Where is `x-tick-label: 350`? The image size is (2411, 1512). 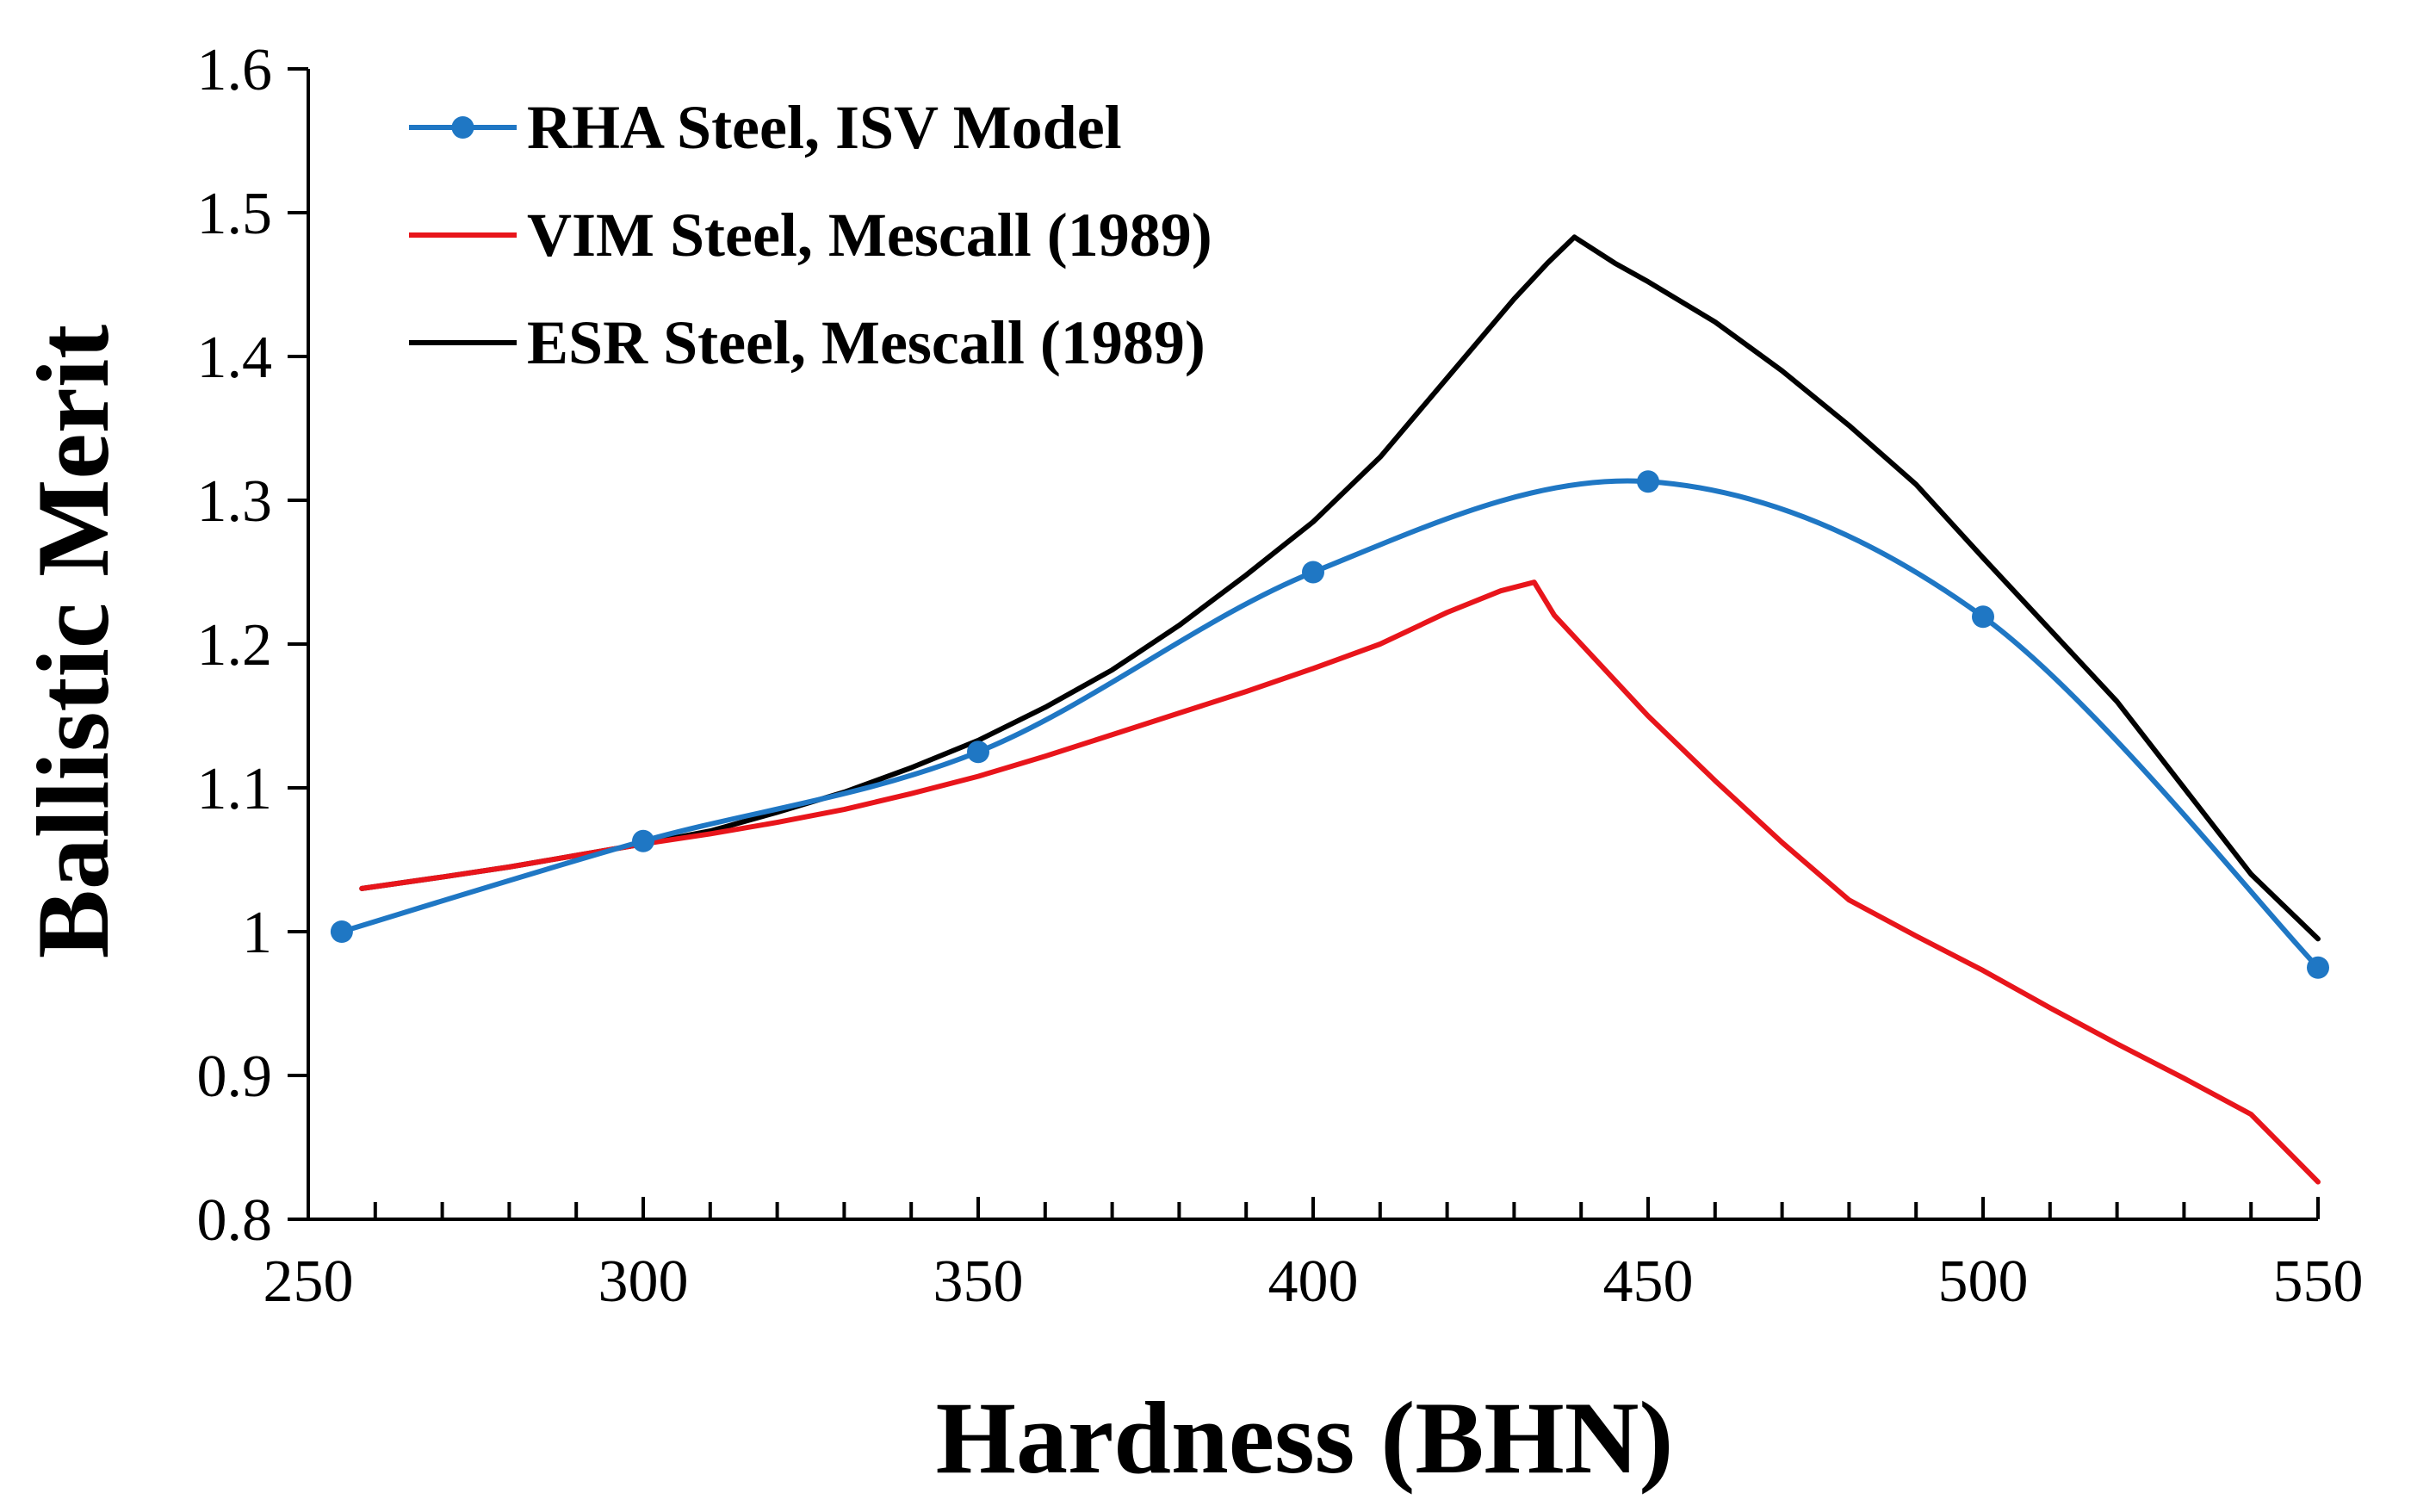
x-tick-label: 350 is located at coordinates (979, 1282).